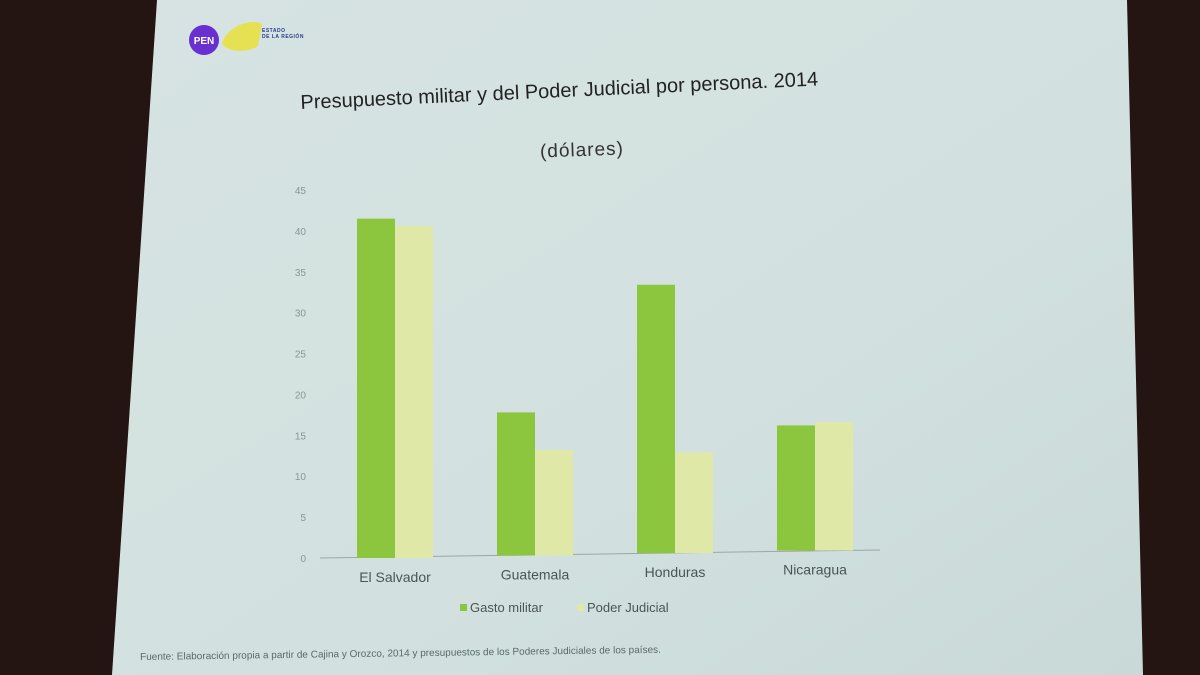  I want to click on logo: PEN, so click(225, 38).